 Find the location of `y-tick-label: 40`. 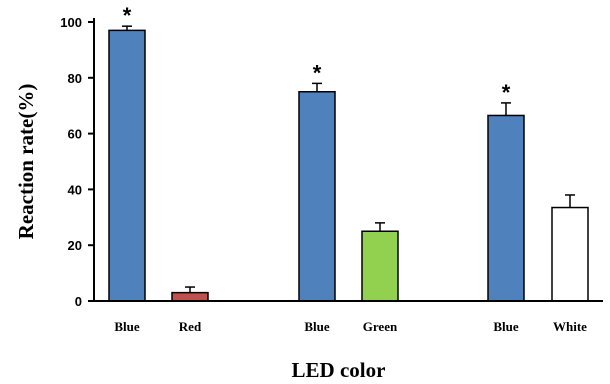

y-tick-label: 40 is located at coordinates (75, 189).